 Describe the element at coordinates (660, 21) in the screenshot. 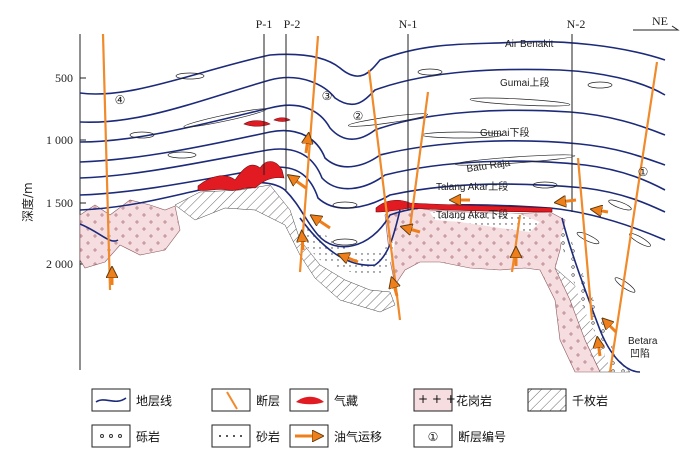

I see `direction-label: NE` at that location.